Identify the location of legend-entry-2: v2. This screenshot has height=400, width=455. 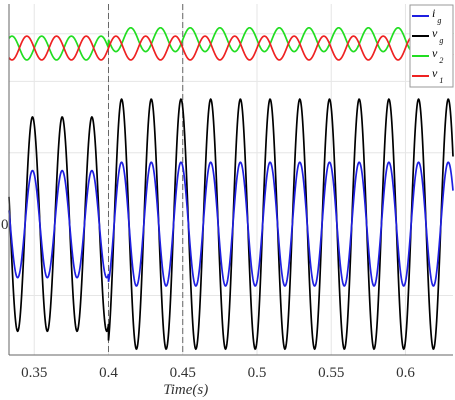
(437, 55).